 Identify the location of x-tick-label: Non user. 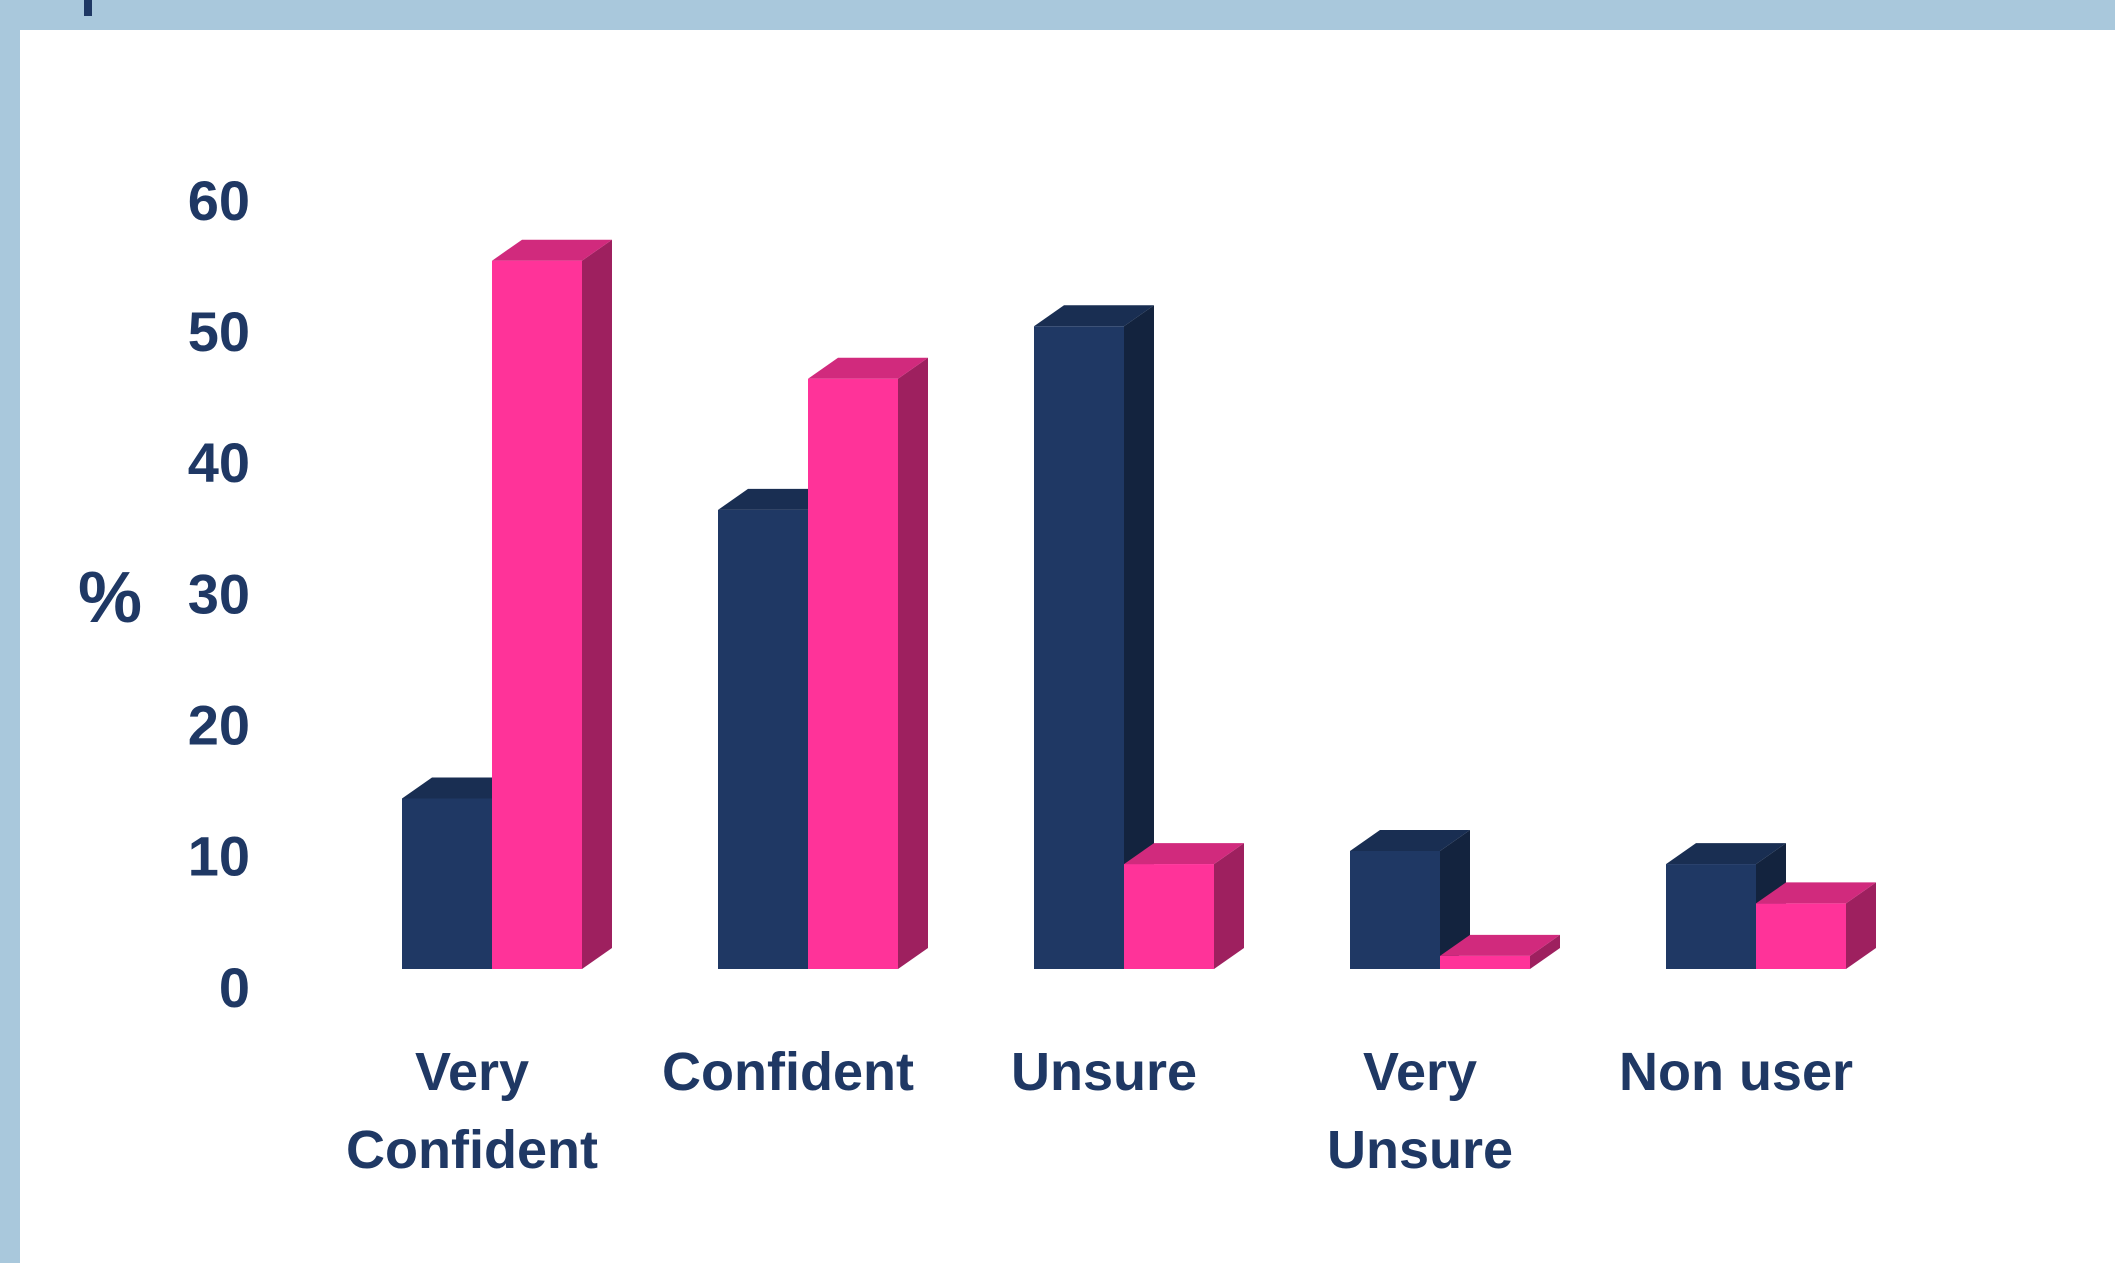
(1736, 1072).